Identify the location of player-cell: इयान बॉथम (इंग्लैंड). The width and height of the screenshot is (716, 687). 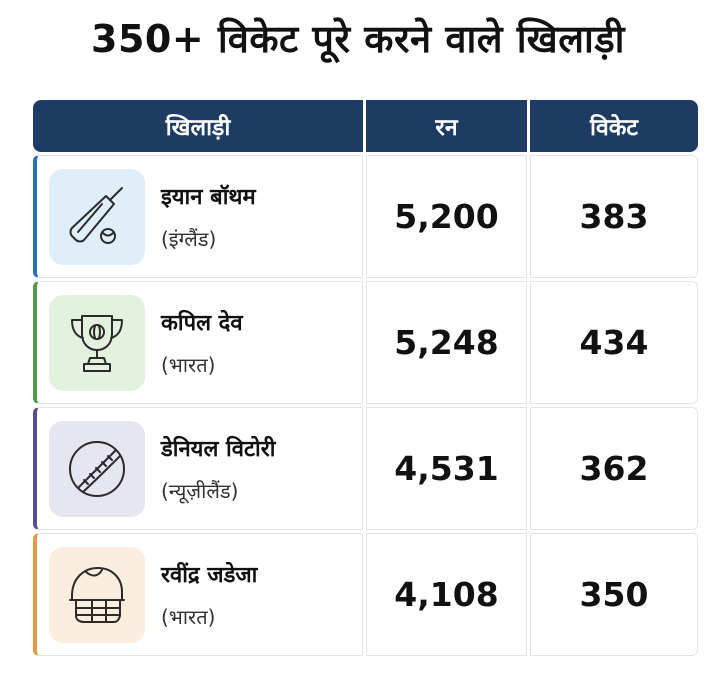
(198, 216).